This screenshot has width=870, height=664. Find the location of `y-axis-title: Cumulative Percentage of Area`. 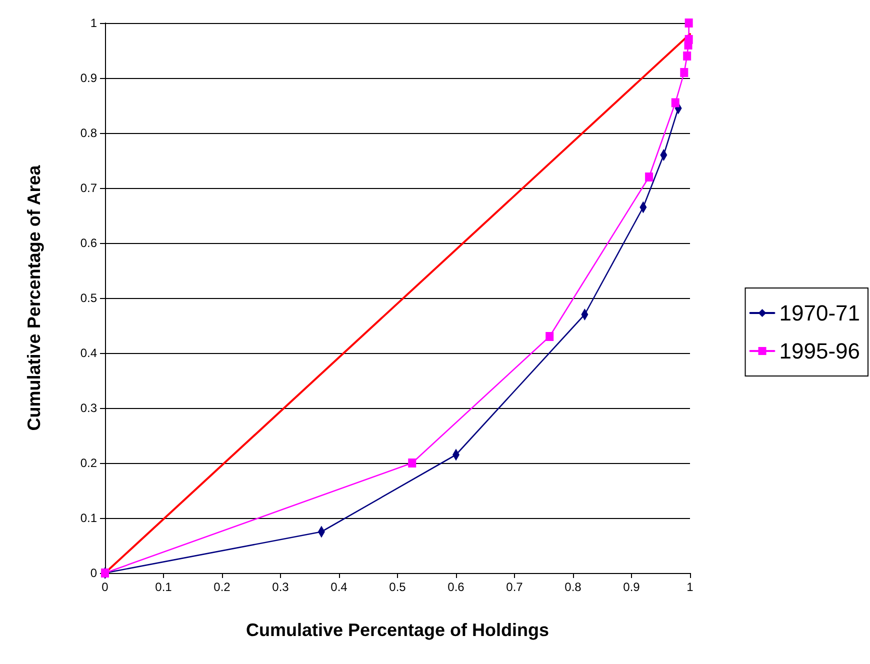

y-axis-title: Cumulative Percentage of Area is located at coordinates (34, 297).